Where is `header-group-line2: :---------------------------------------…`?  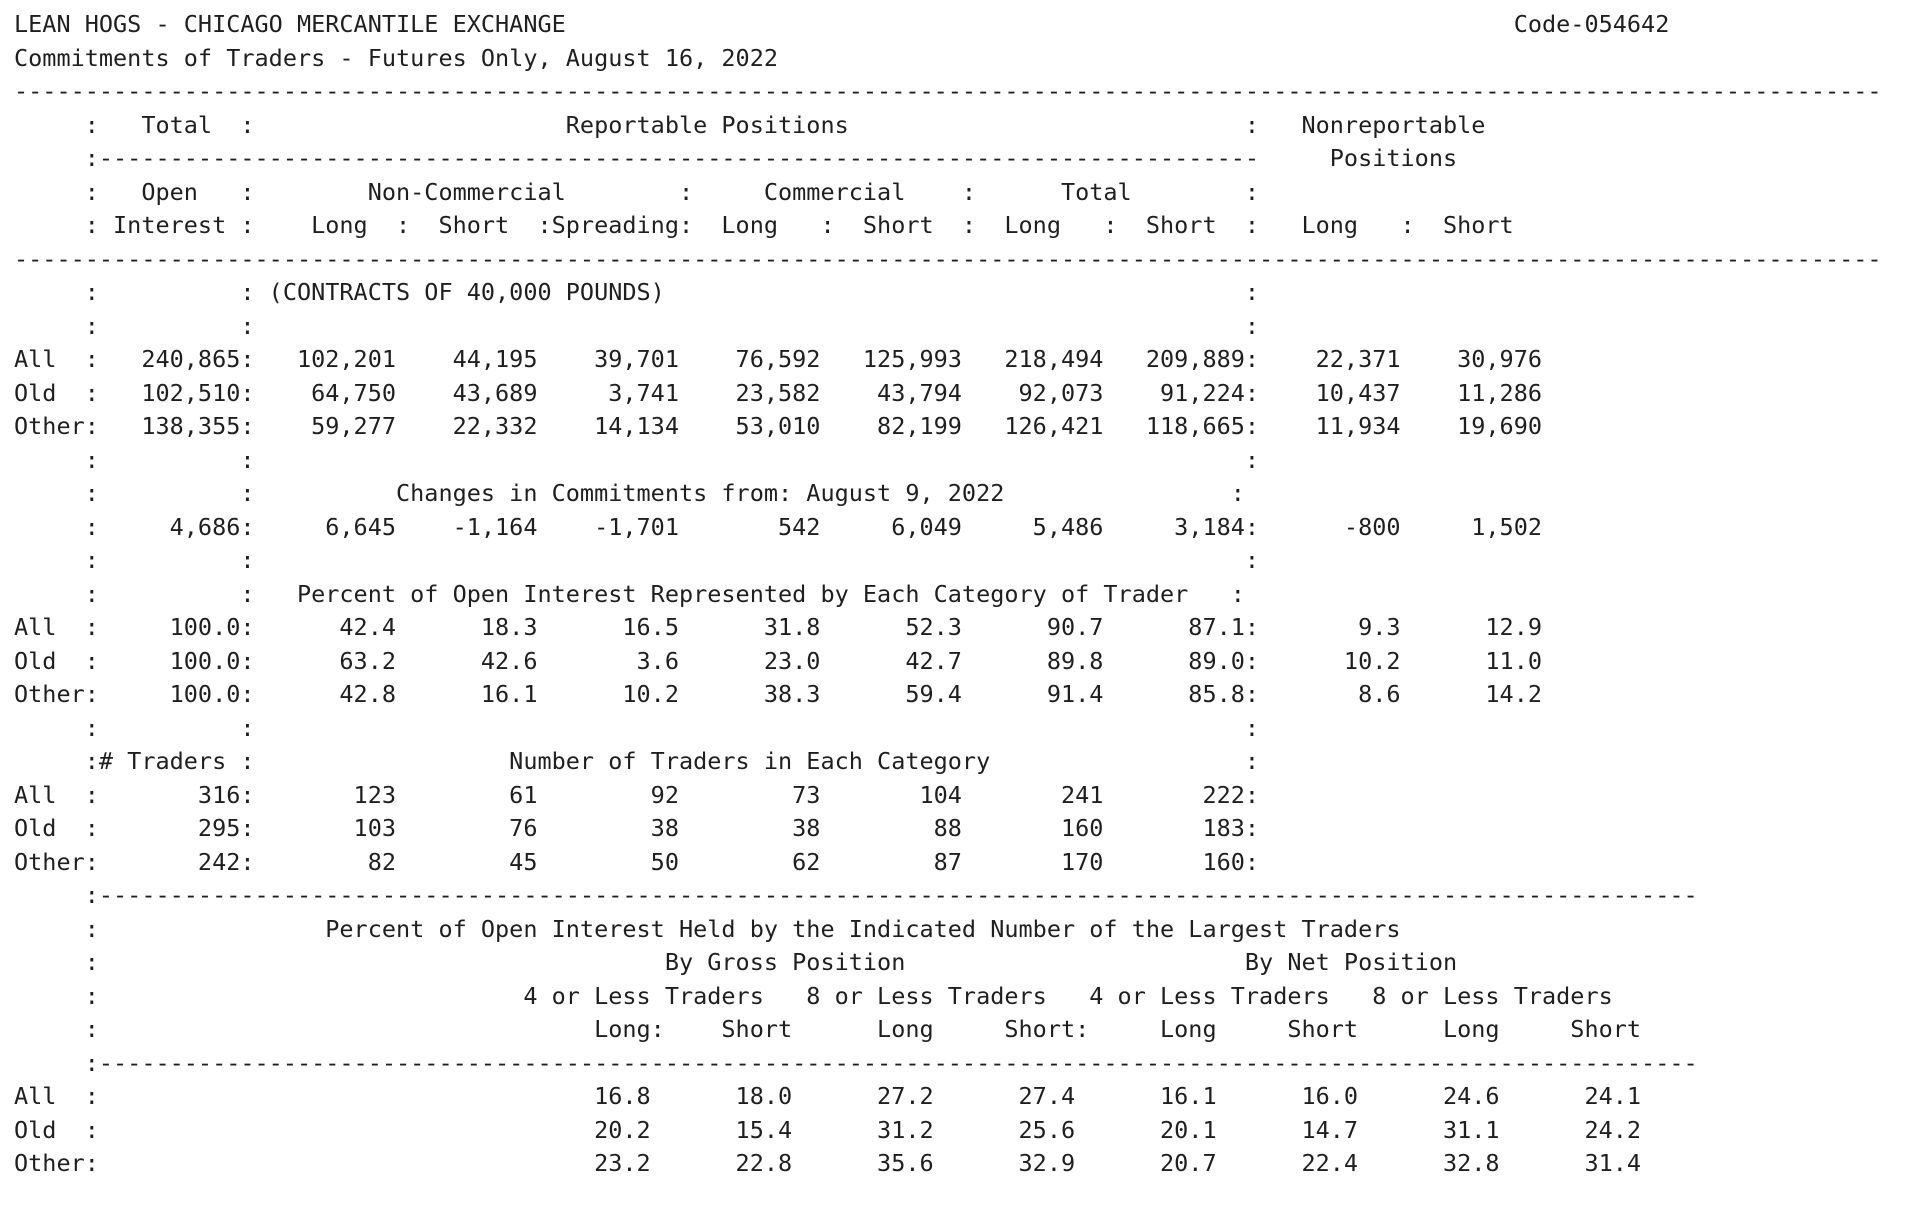
header-group-line2: :---------------------------------------… is located at coordinates (736, 158).